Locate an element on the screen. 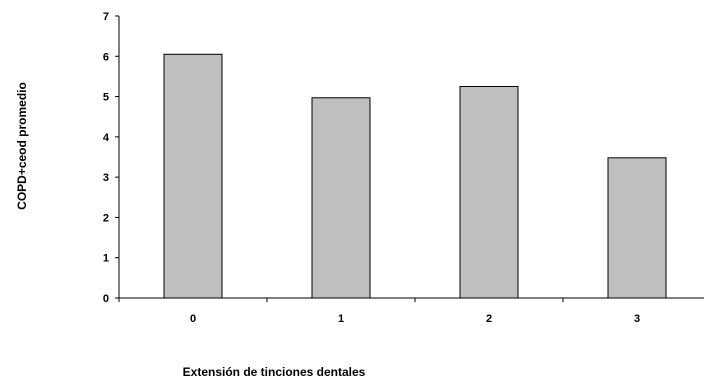 Image resolution: width=704 pixels, height=381 pixels. y-tick-label: 7 is located at coordinates (106, 17).